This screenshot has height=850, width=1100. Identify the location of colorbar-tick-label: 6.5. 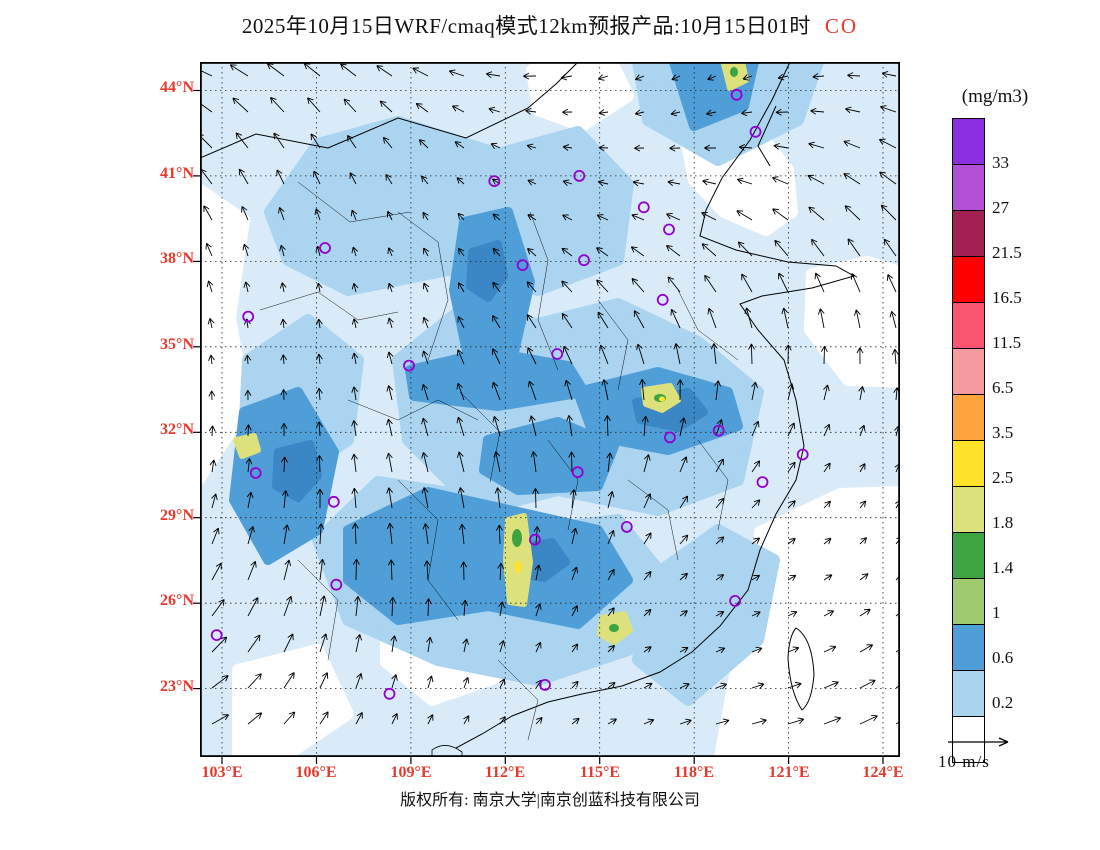
(1003, 387).